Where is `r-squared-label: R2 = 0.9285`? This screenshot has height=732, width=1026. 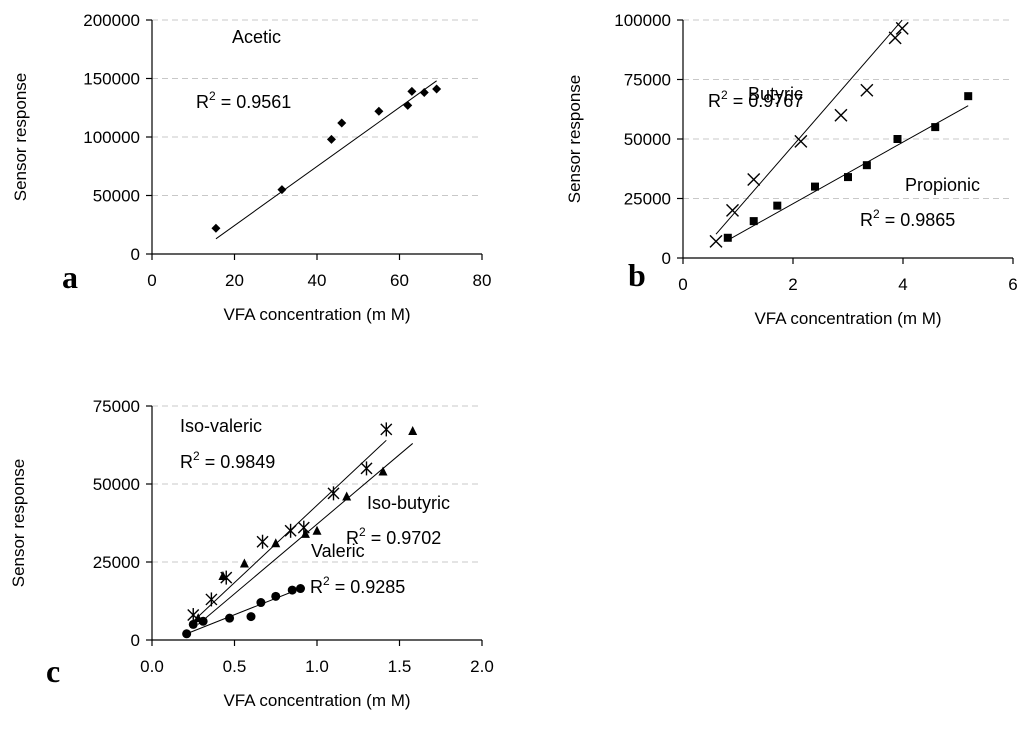
r-squared-label: R2 = 0.9285 is located at coordinates (357, 585).